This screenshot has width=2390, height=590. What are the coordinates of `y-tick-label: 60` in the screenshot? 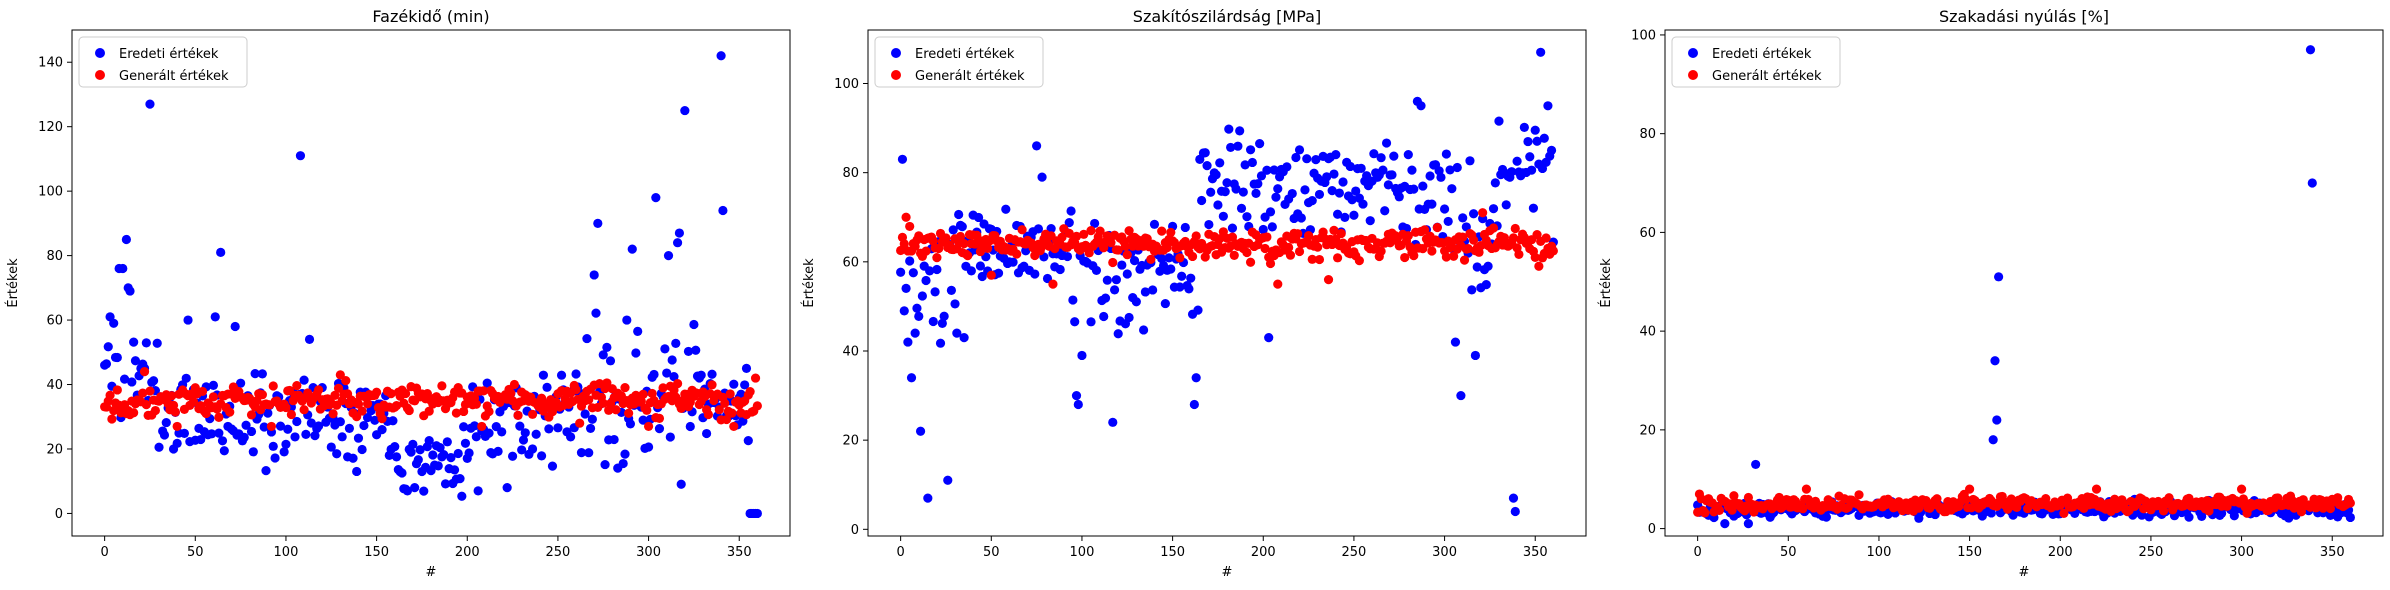 It's located at (850, 262).